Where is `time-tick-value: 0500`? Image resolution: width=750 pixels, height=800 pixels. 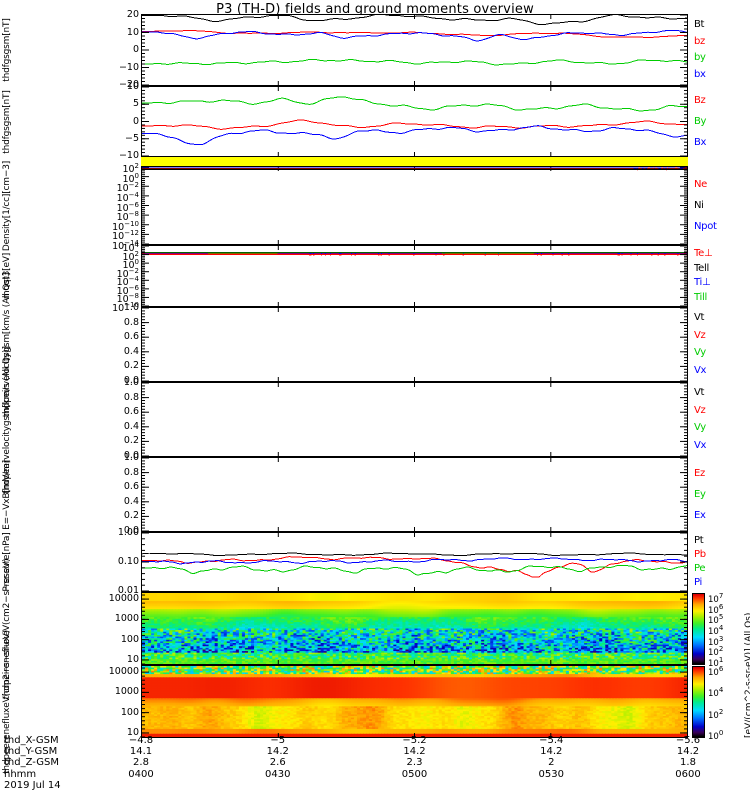 time-tick-value: 0500 is located at coordinates (414, 774).